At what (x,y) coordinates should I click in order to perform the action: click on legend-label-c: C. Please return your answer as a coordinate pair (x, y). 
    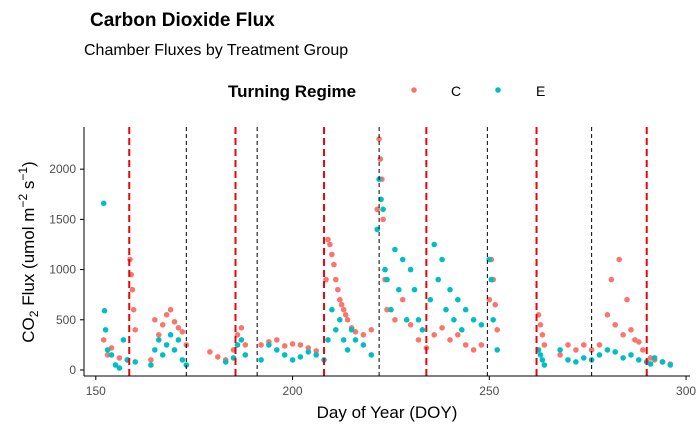
    Looking at the image, I should click on (456, 91).